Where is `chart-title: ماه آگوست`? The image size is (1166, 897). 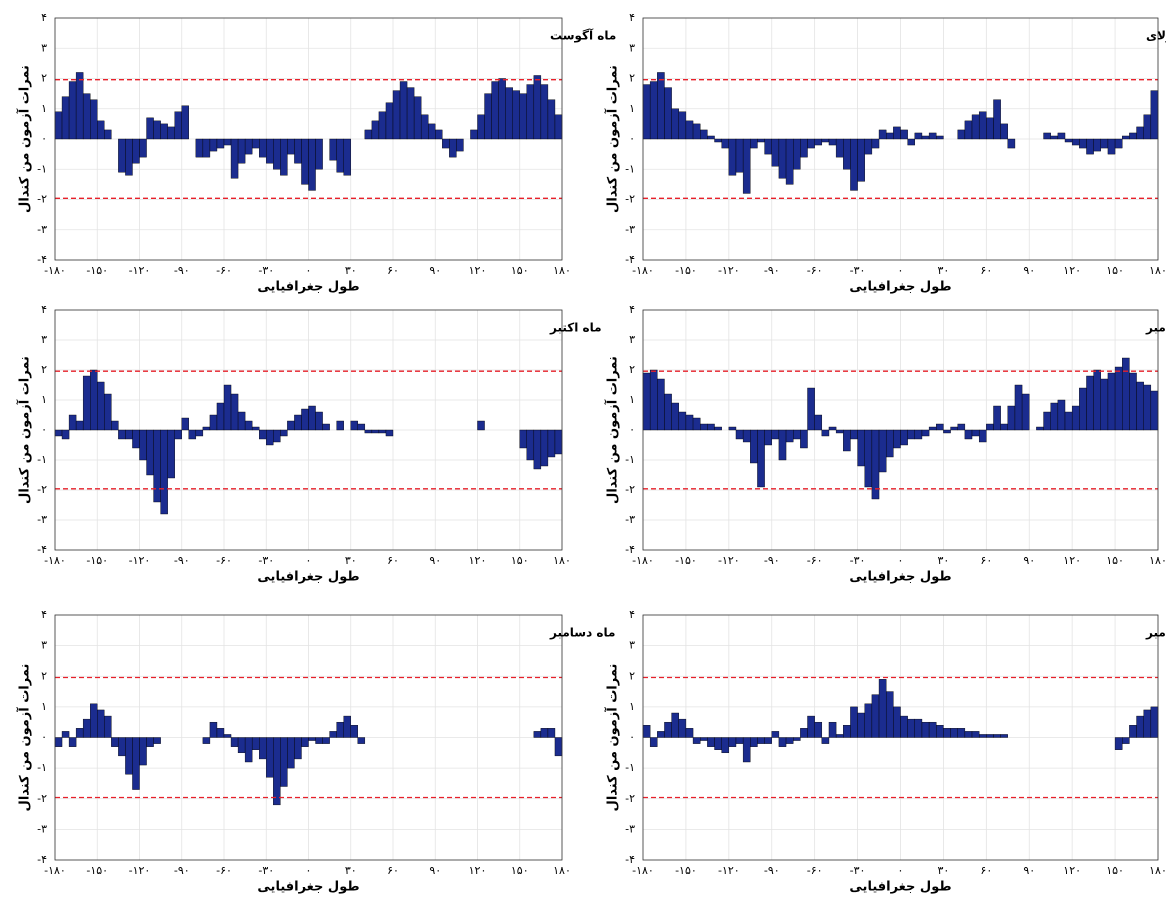 chart-title: ماه آگوست is located at coordinates (583, 36).